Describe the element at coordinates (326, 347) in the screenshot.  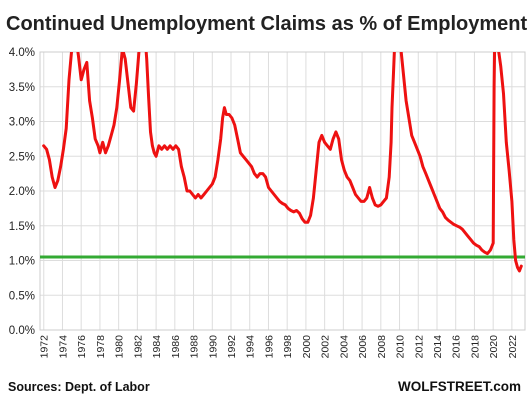
I see `x-tick-label: 2002` at that location.